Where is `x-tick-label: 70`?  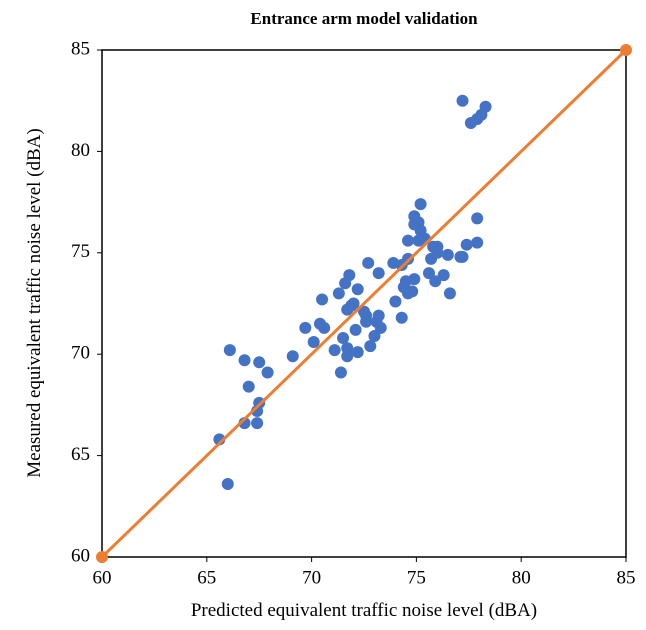 x-tick-label: 70 is located at coordinates (311, 577).